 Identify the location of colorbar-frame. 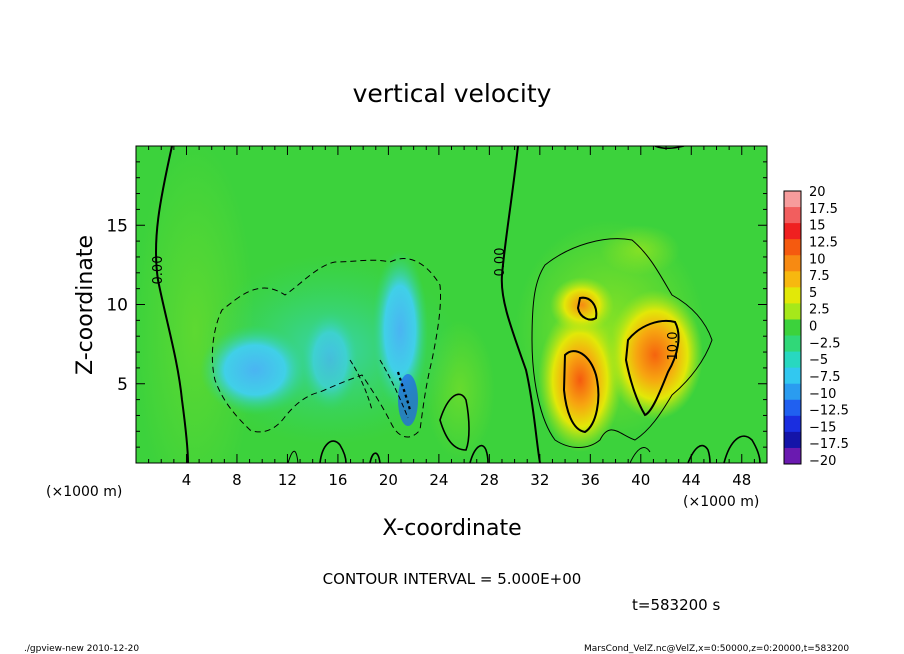
(792, 327).